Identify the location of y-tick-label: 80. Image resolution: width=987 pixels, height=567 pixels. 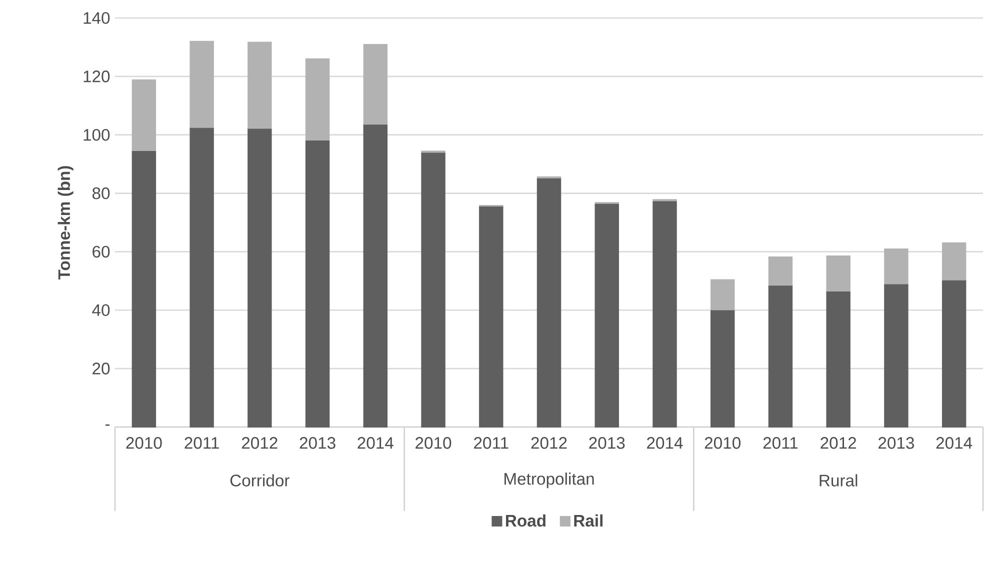
(101, 193).